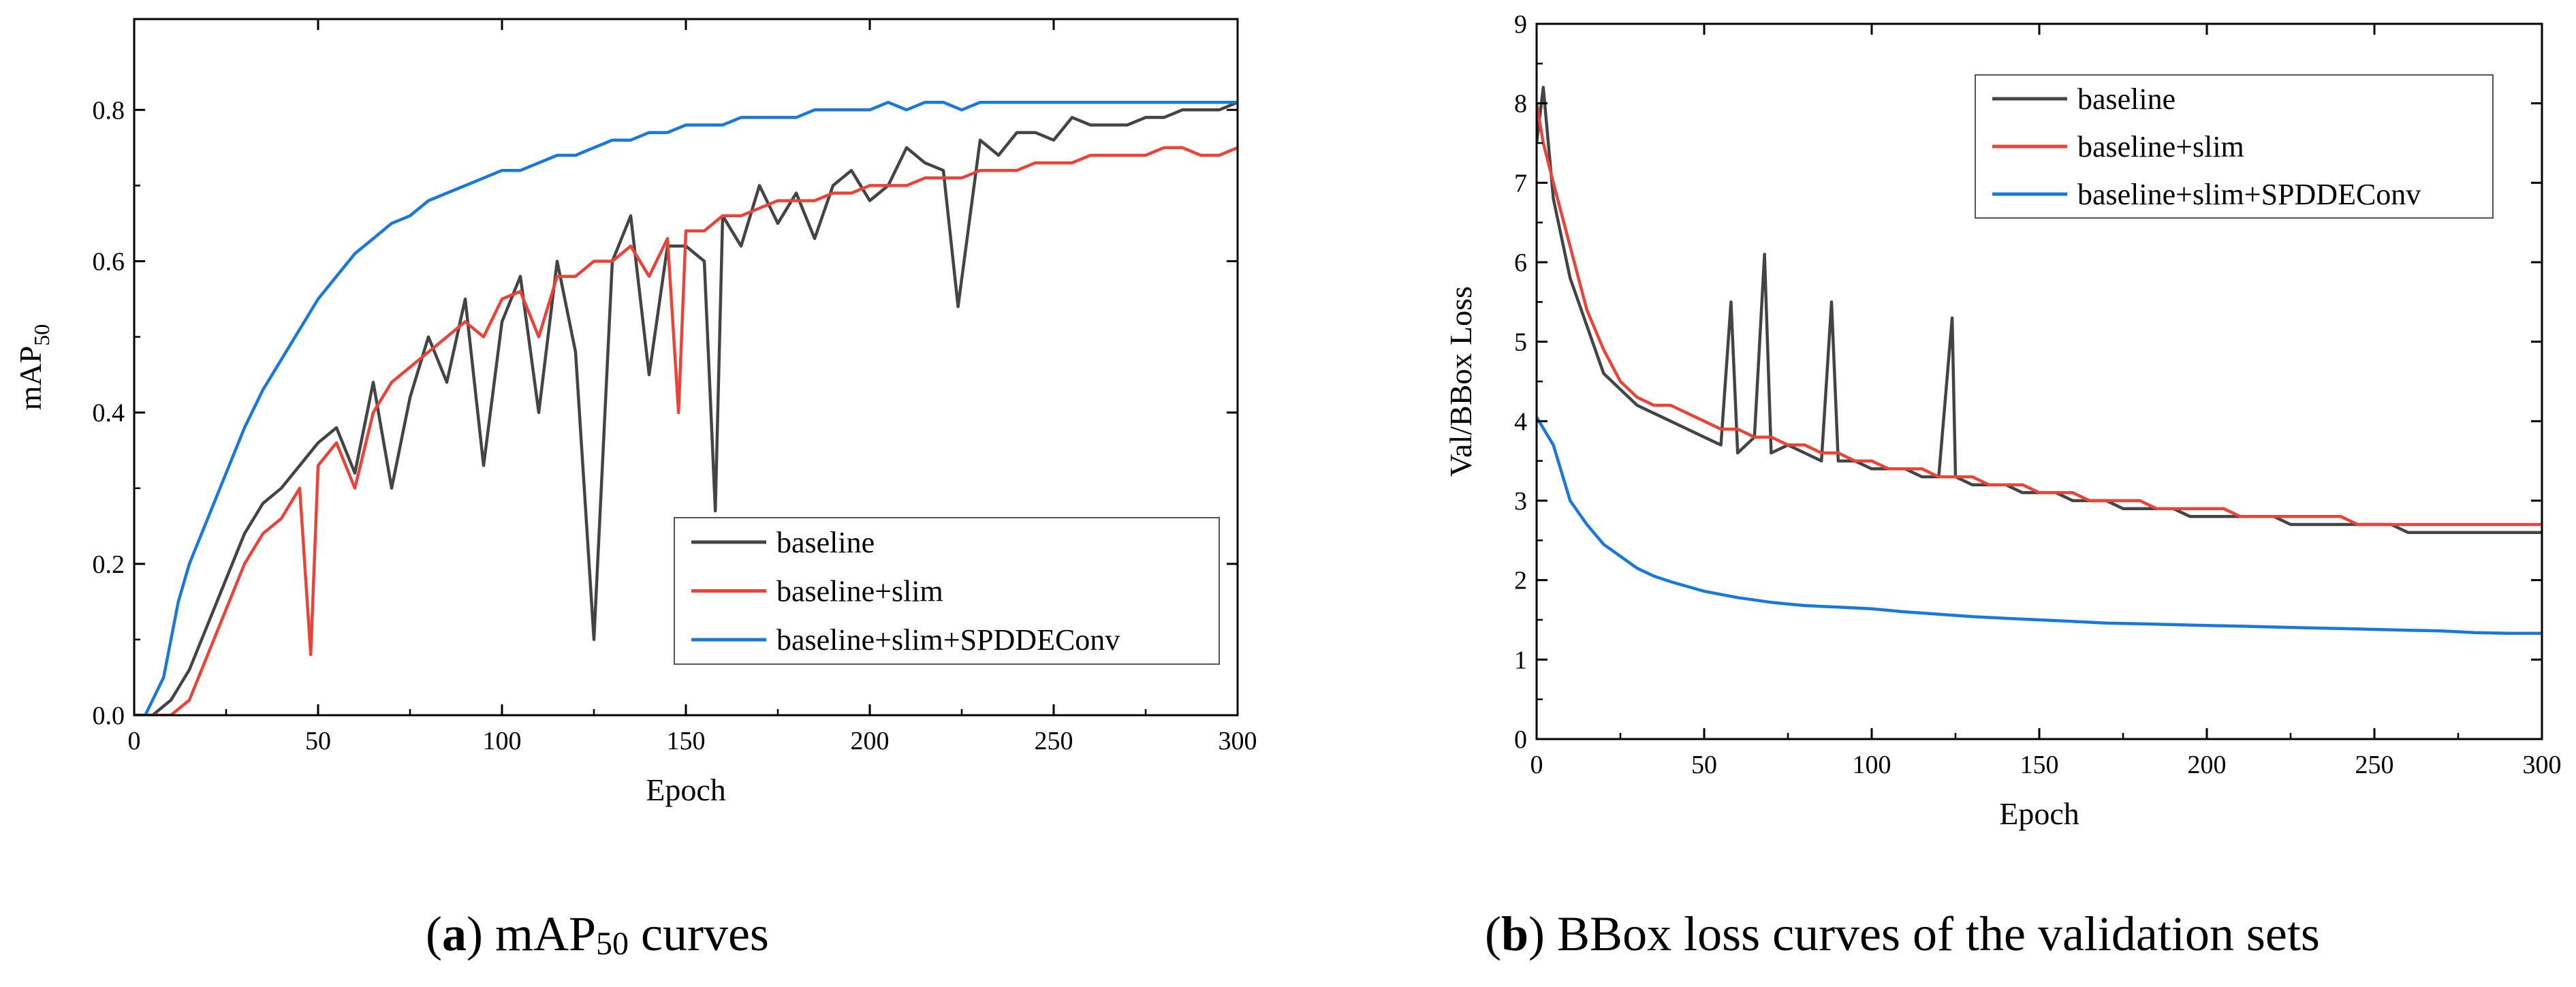  I want to click on caption-a-after: curves, so click(699, 934).